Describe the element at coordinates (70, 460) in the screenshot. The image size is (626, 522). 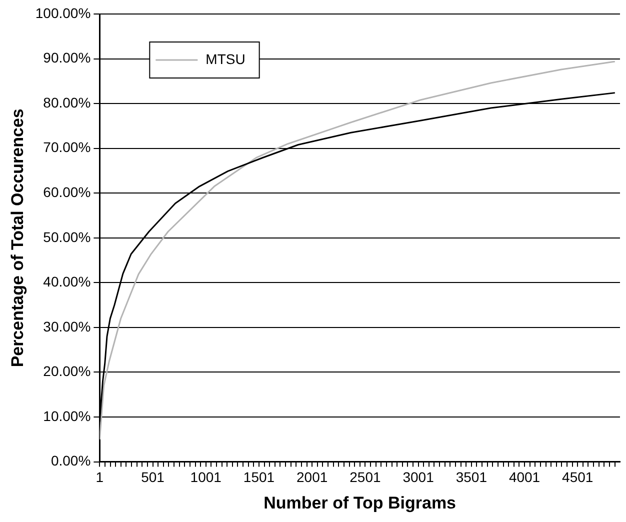
I see `y-tick-label: 0.00%` at that location.